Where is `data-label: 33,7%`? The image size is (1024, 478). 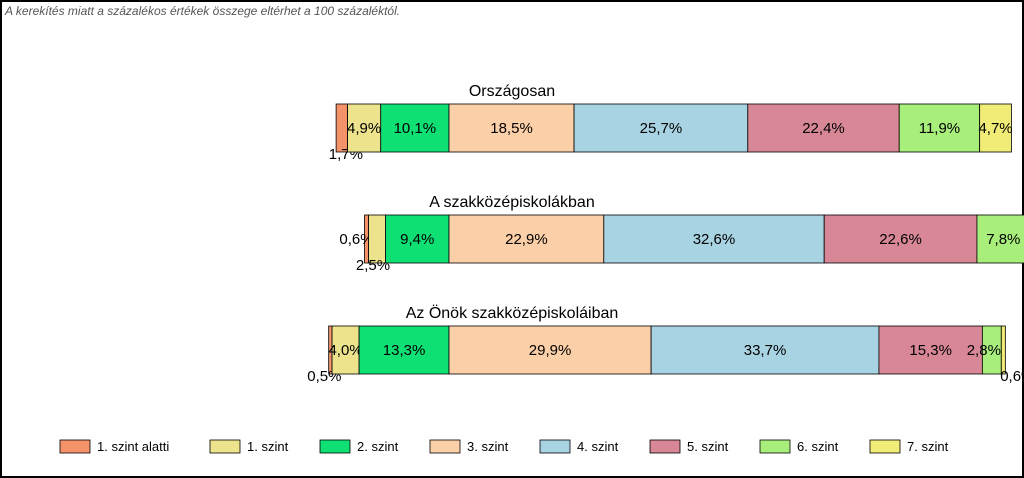
data-label: 33,7% is located at coordinates (765, 350).